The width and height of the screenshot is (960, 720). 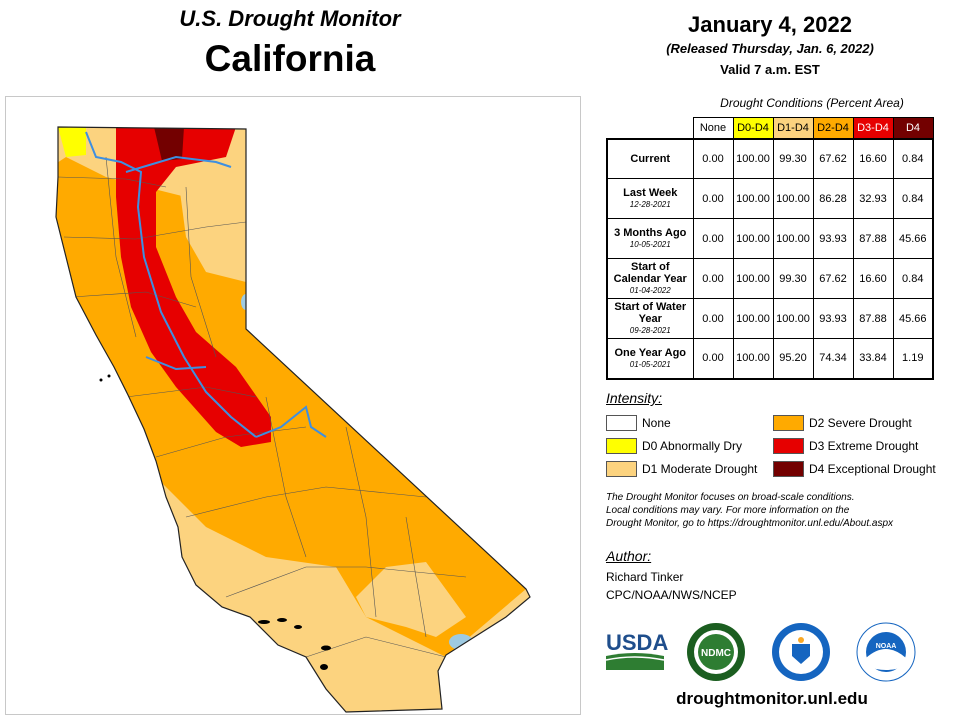 What do you see at coordinates (72, 142) in the screenshot?
I see `d0-dry-area` at bounding box center [72, 142].